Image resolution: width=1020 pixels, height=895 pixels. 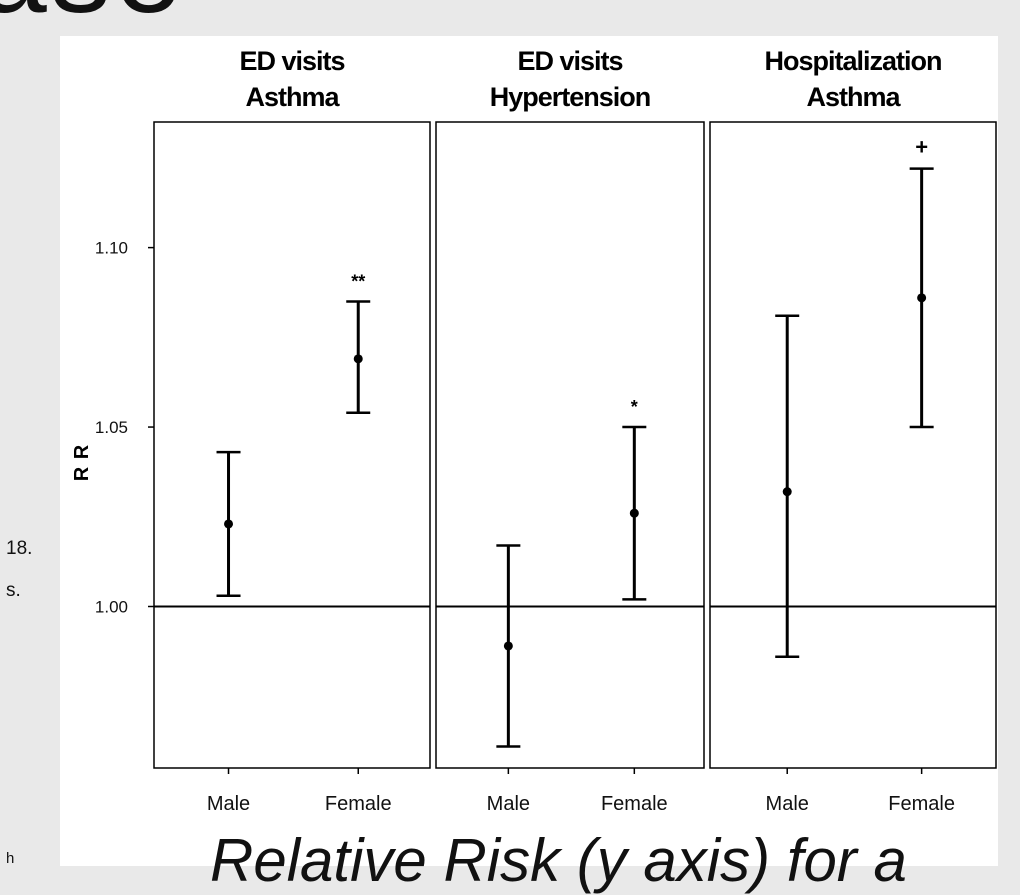 What do you see at coordinates (111, 427) in the screenshot?
I see `y-tick-label: 1.05` at bounding box center [111, 427].